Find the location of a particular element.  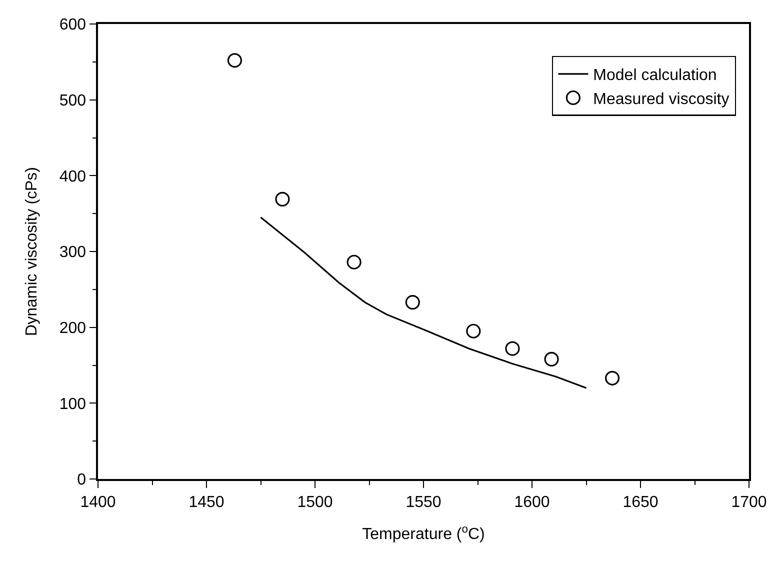

x-tick-label: 1550 is located at coordinates (424, 502).